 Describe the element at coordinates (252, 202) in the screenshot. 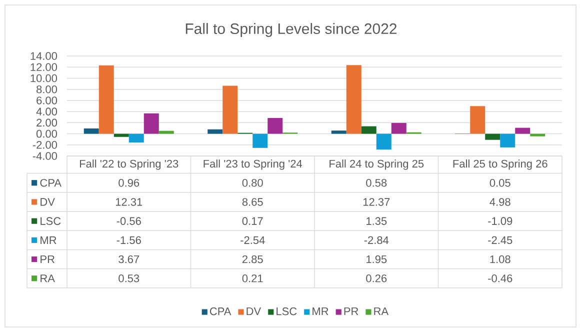

I see `data-label: 8.65` at that location.